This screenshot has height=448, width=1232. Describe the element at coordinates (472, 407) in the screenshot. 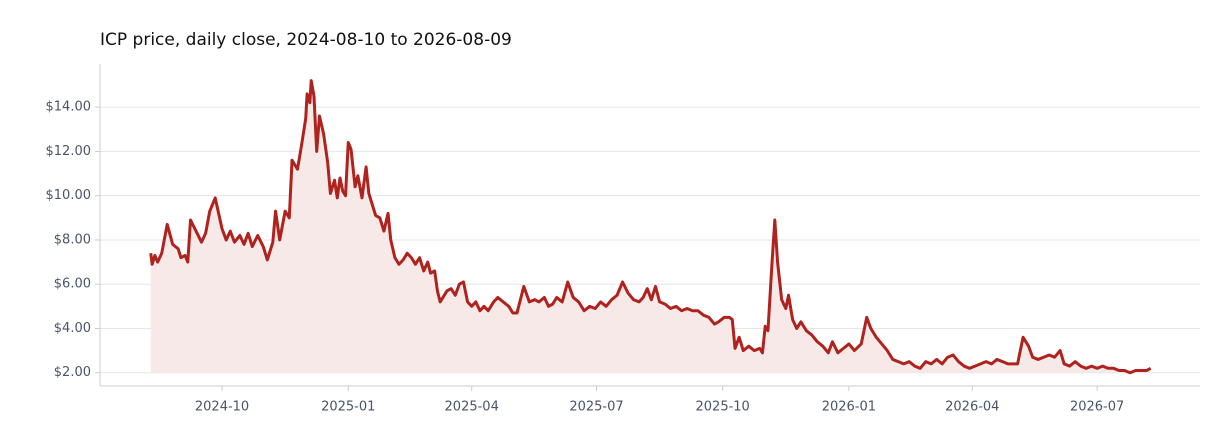

I see `x-tick-label: 2025-04` at that location.